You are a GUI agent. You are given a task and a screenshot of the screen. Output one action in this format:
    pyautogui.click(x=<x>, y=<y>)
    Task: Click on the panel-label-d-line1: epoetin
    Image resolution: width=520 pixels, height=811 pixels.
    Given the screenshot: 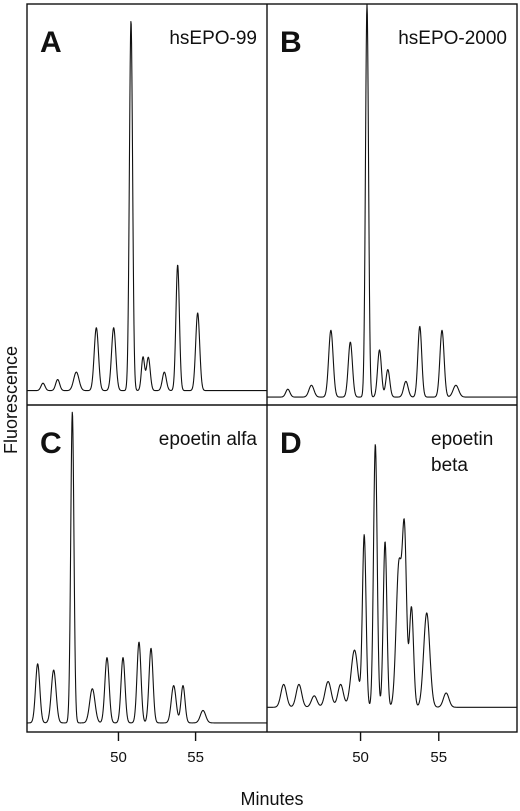 What is the action you would take?
    pyautogui.click(x=462, y=439)
    